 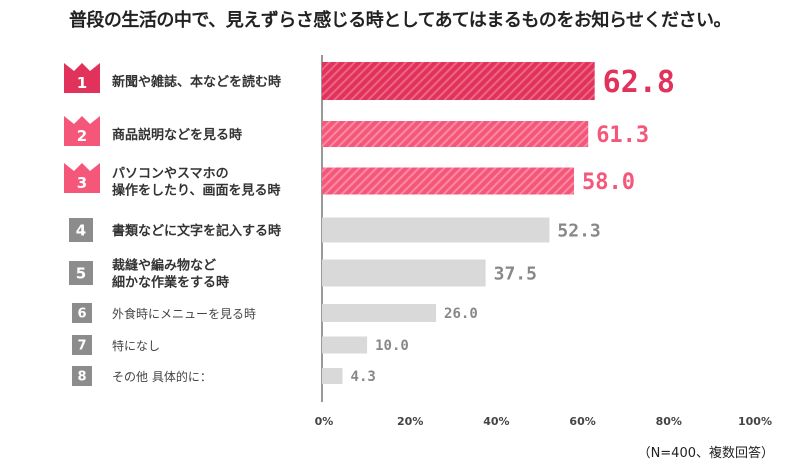 I want to click on rank-number: 6, so click(x=81, y=313).